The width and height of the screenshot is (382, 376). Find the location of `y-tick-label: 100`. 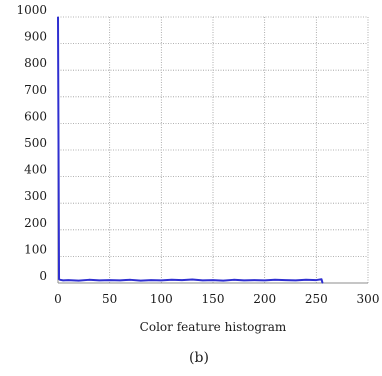

y-tick-label: 100 is located at coordinates (35, 249).